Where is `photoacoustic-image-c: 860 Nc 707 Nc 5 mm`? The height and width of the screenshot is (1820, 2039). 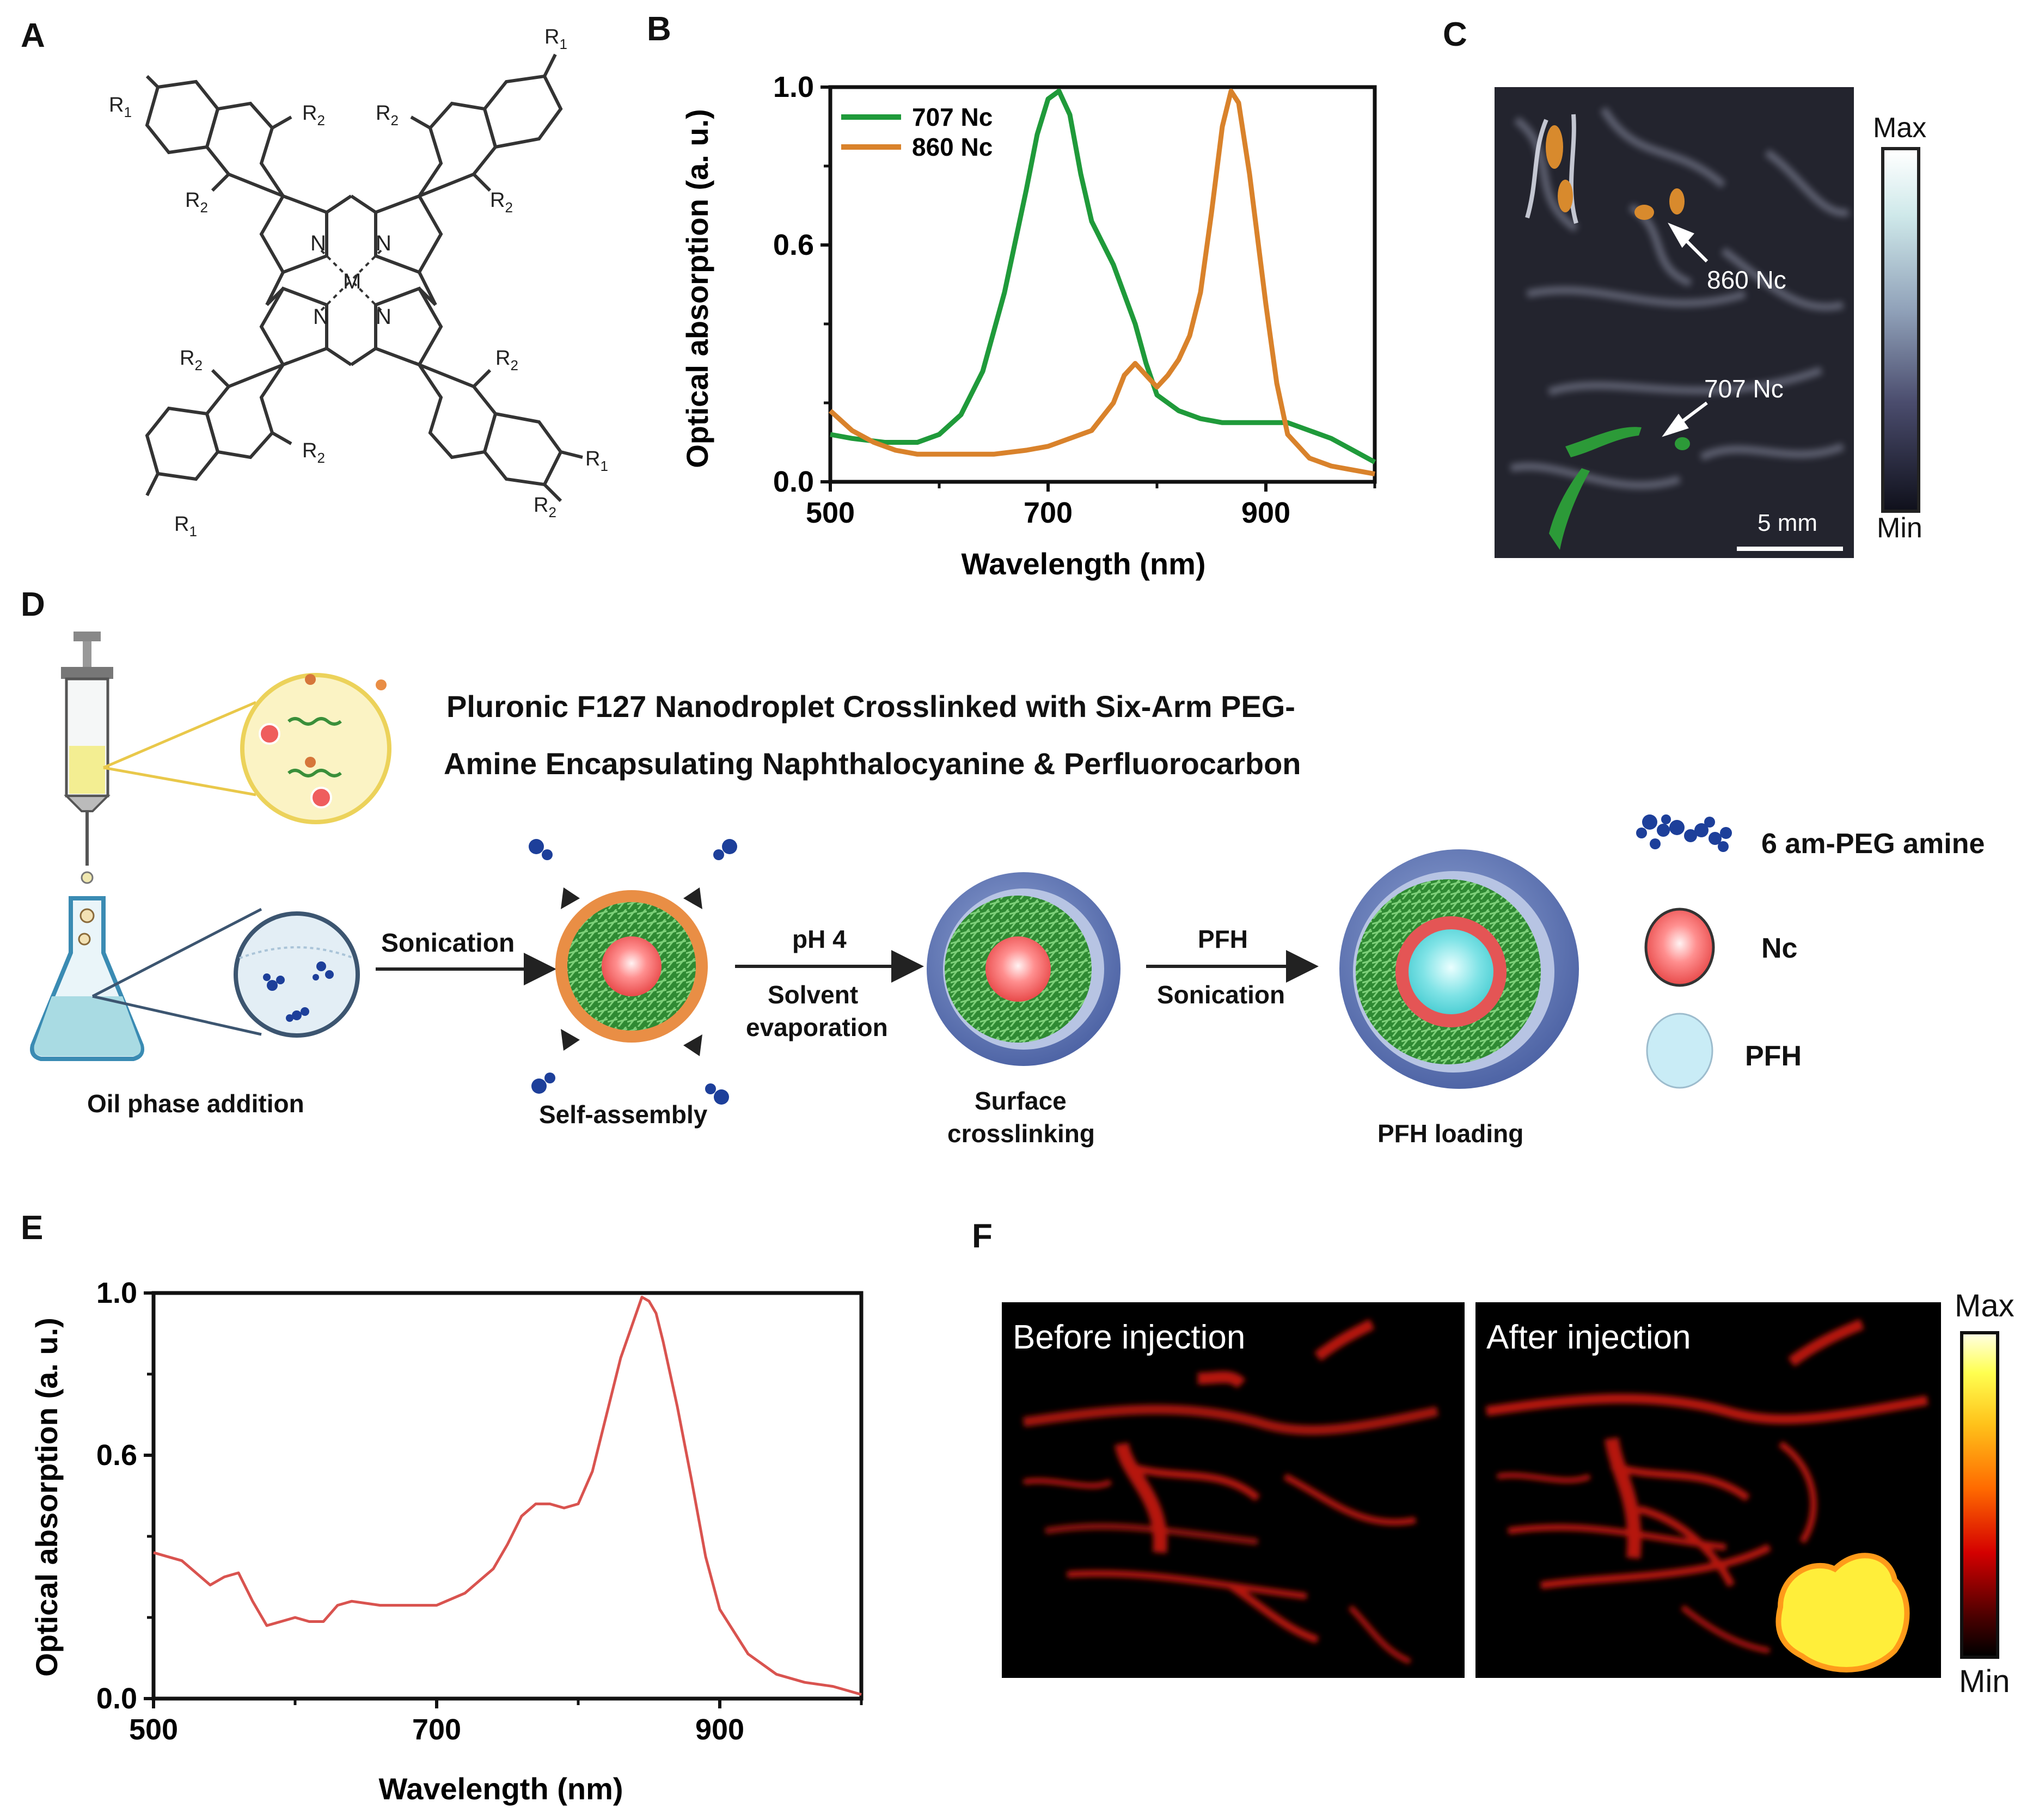 photoacoustic-image-c: 860 Nc 707 Nc 5 mm is located at coordinates (1674, 322).